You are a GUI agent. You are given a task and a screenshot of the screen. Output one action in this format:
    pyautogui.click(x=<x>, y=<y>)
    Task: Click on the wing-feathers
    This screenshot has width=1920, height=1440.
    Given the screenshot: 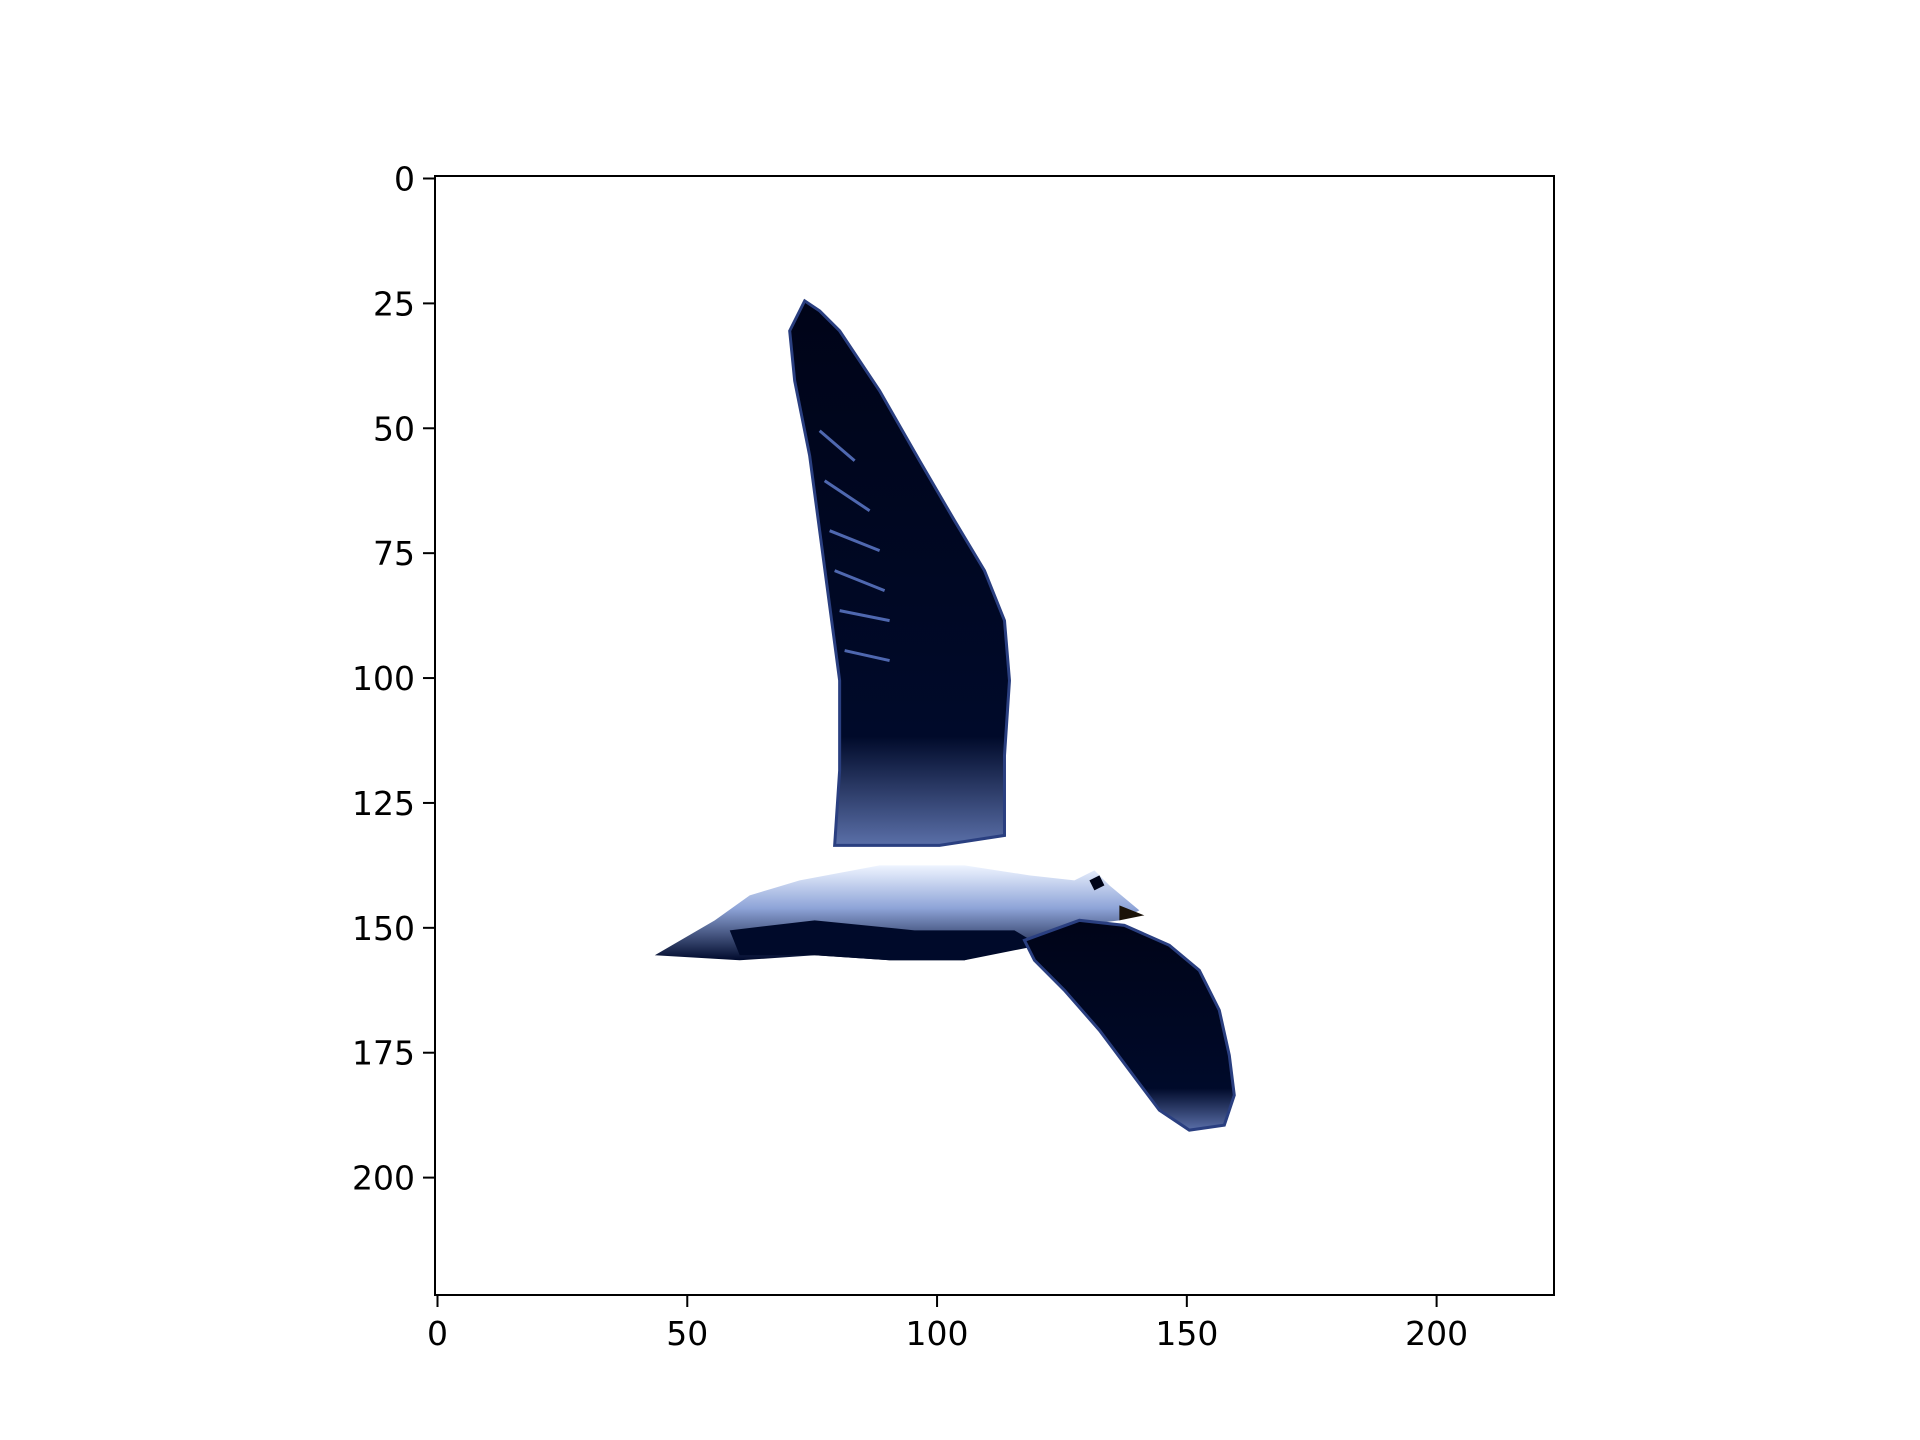 What is the action you would take?
    pyautogui.click(x=854, y=546)
    